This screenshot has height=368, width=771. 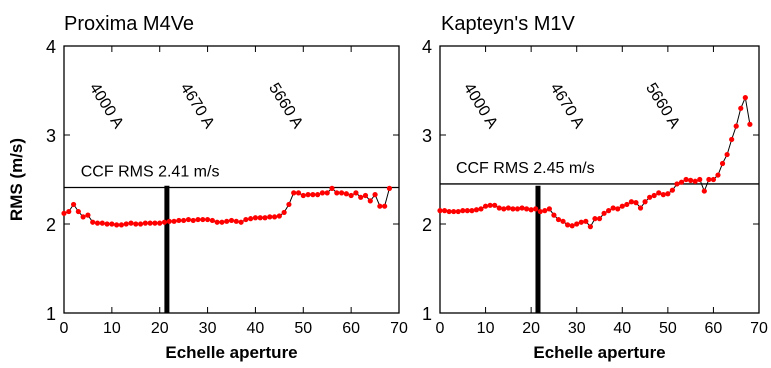 I want to click on ccf-rms-label: CCF RMS 2.41 m/s, so click(x=150, y=172).